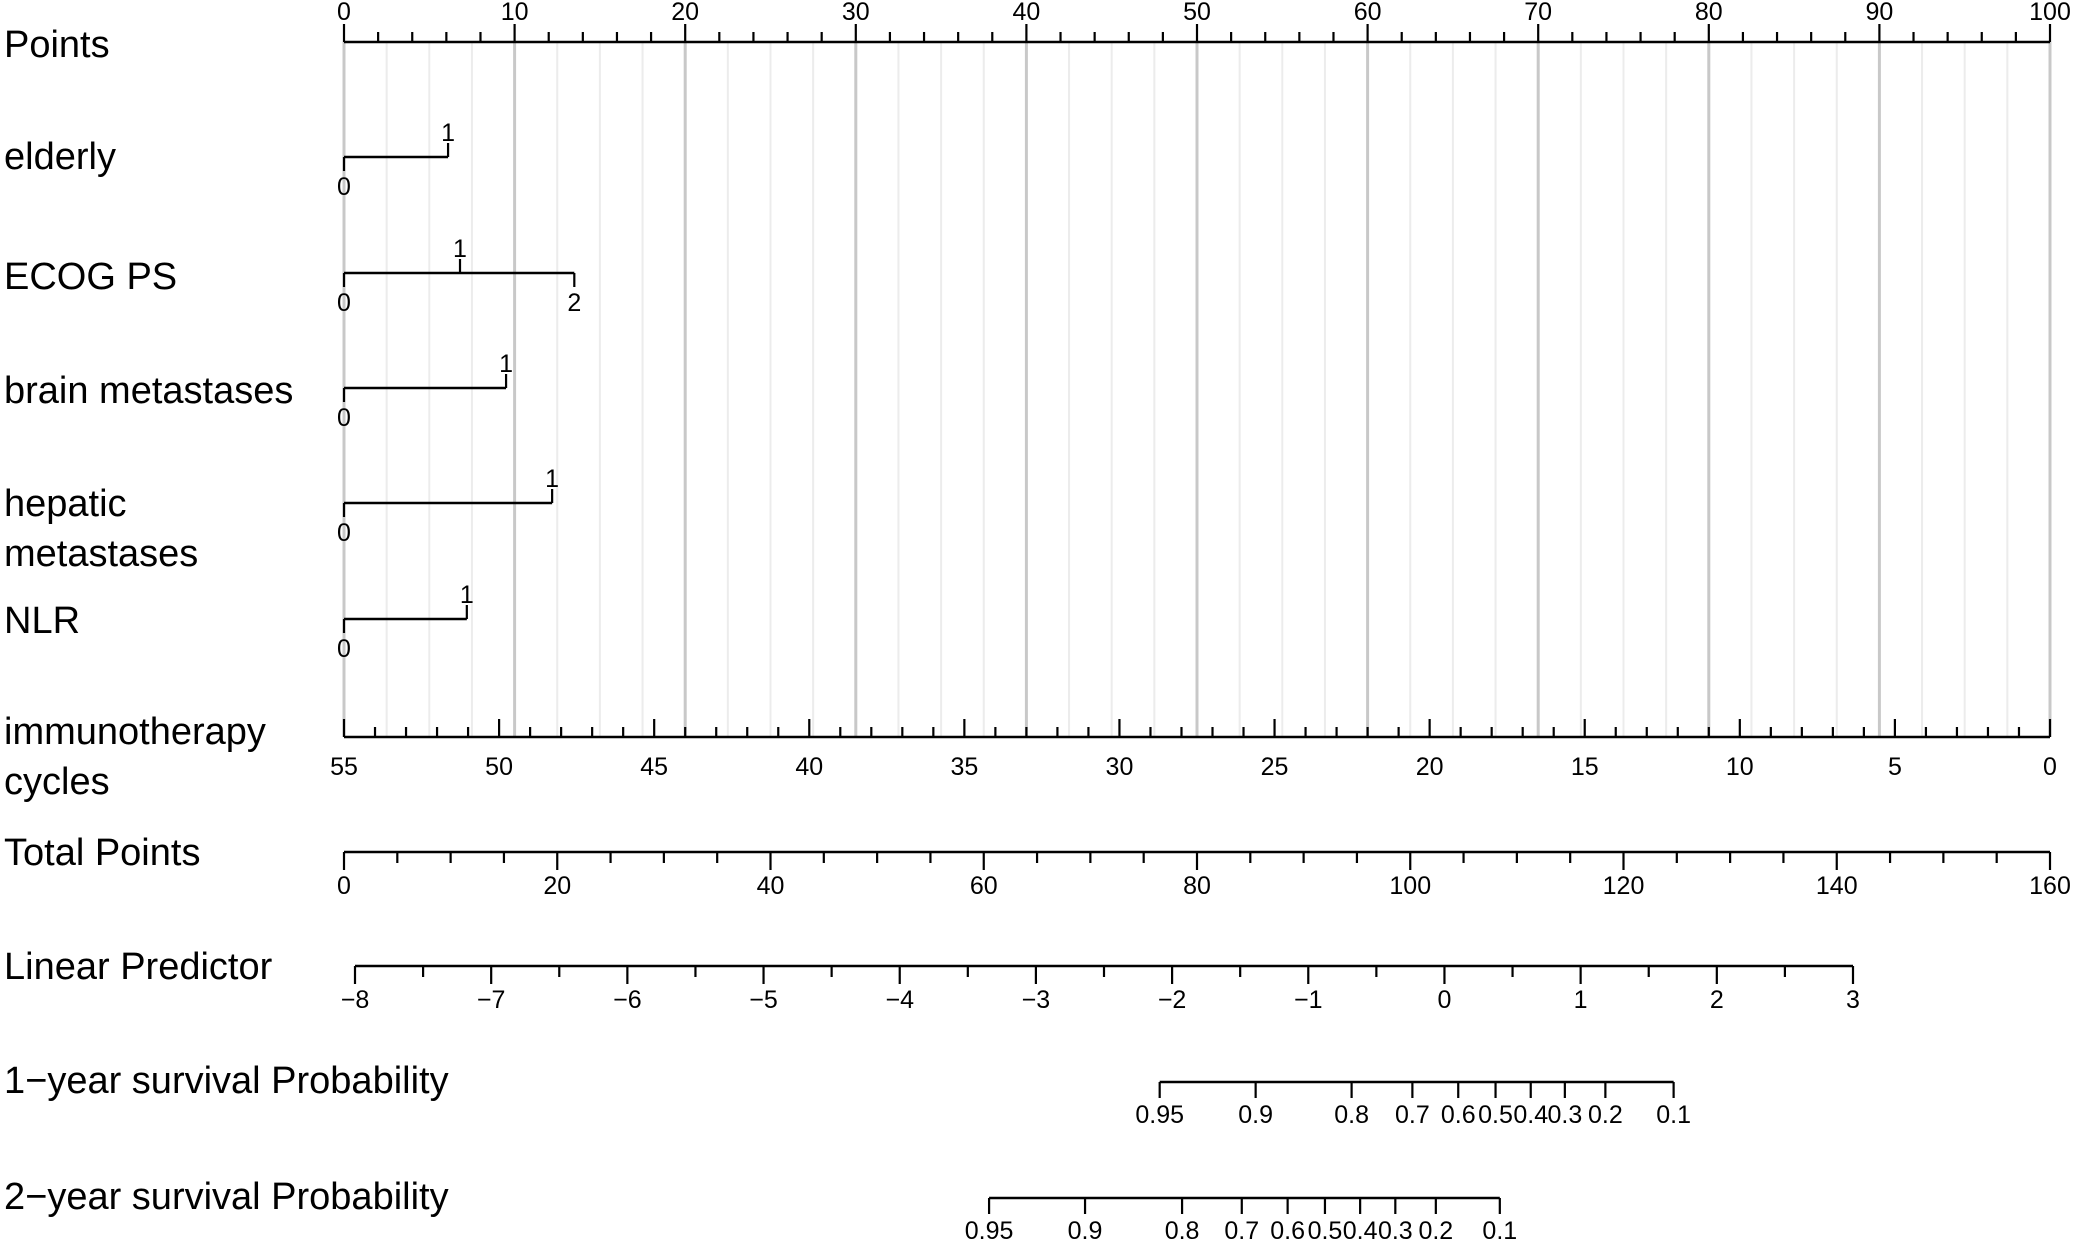 The width and height of the screenshot is (2074, 1240). I want to click on total-tick-label-40: 40, so click(771, 886).